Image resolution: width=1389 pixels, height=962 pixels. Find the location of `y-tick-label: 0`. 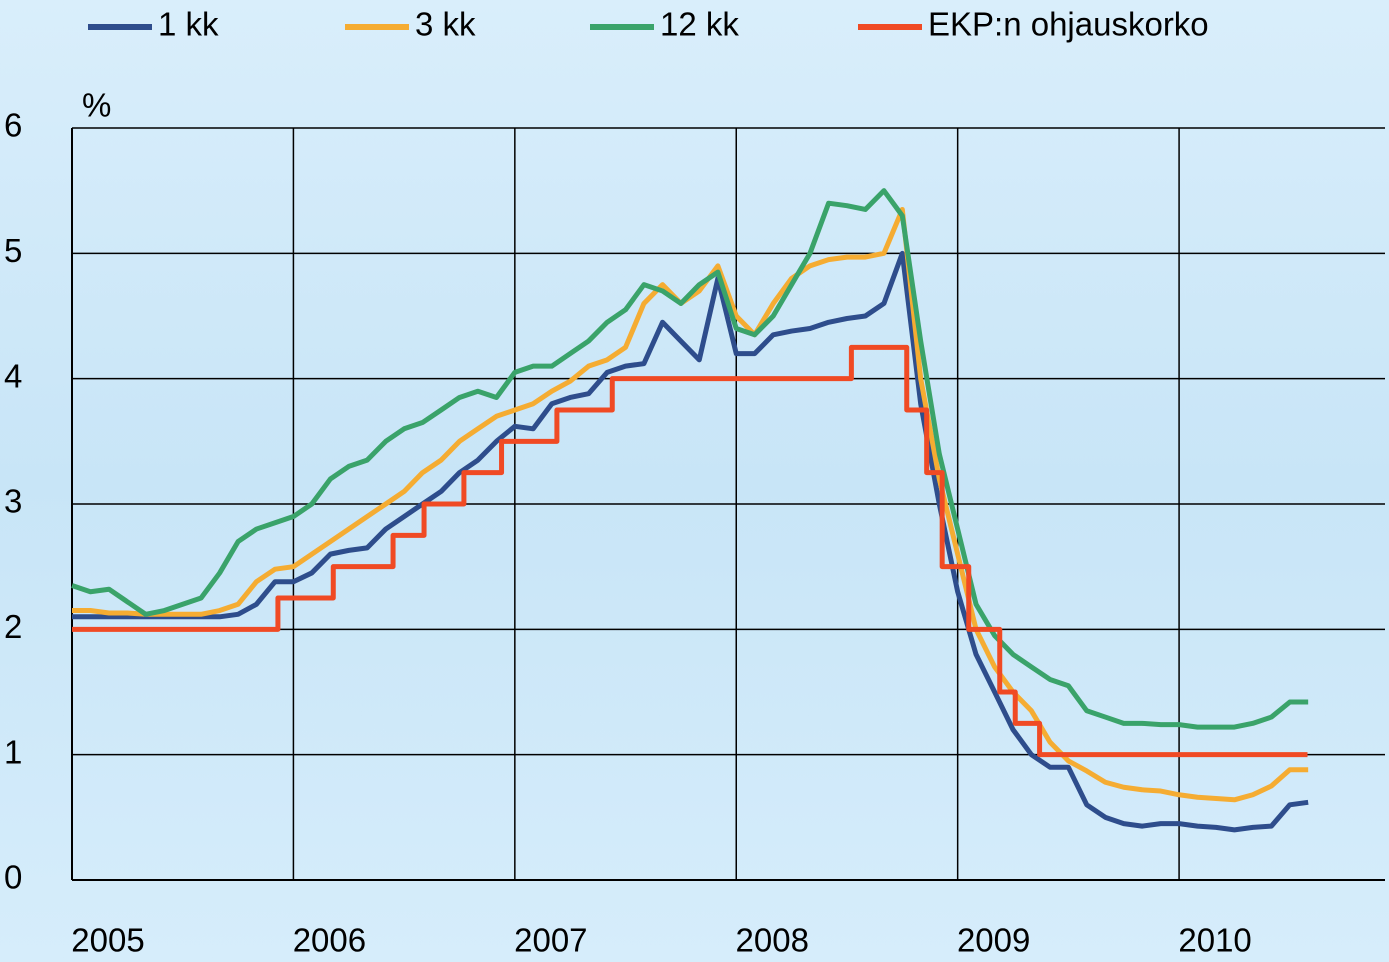

y-tick-label: 0 is located at coordinates (13, 877).